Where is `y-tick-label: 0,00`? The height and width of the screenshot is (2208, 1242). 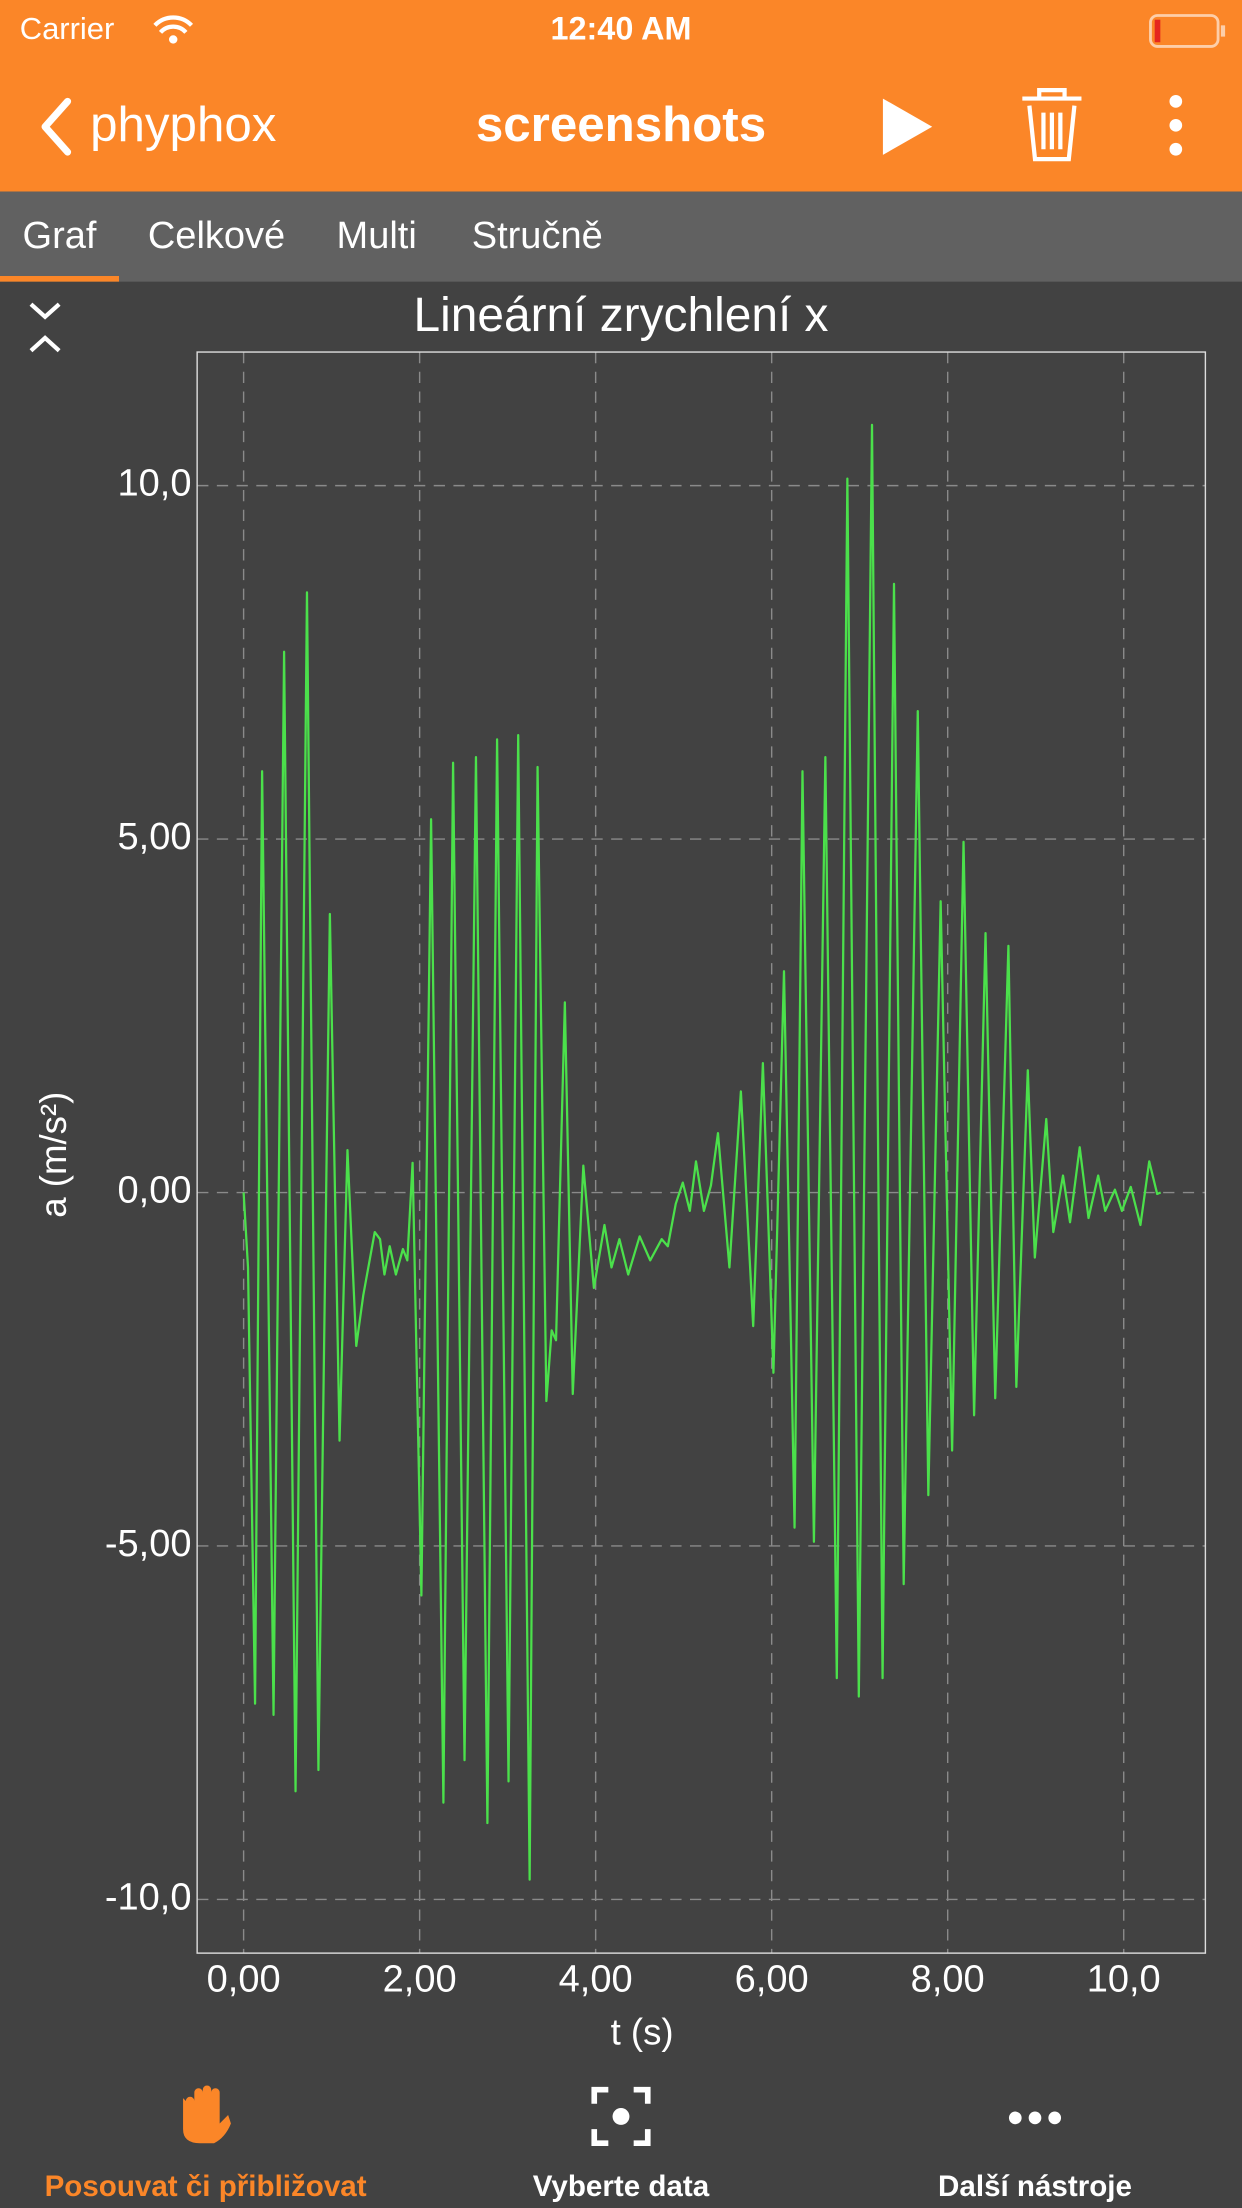 y-tick-label: 0,00 is located at coordinates (155, 1191).